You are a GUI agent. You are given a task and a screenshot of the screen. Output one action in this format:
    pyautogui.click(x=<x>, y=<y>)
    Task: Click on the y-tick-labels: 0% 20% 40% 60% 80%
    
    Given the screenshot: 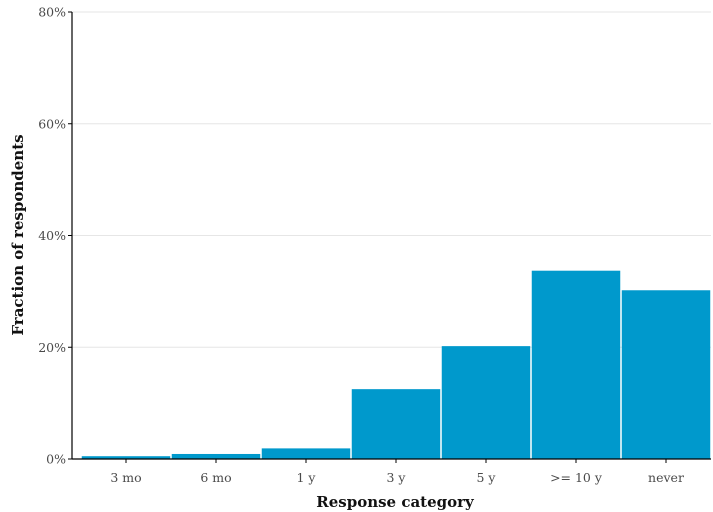 What is the action you would take?
    pyautogui.click(x=55, y=236)
    